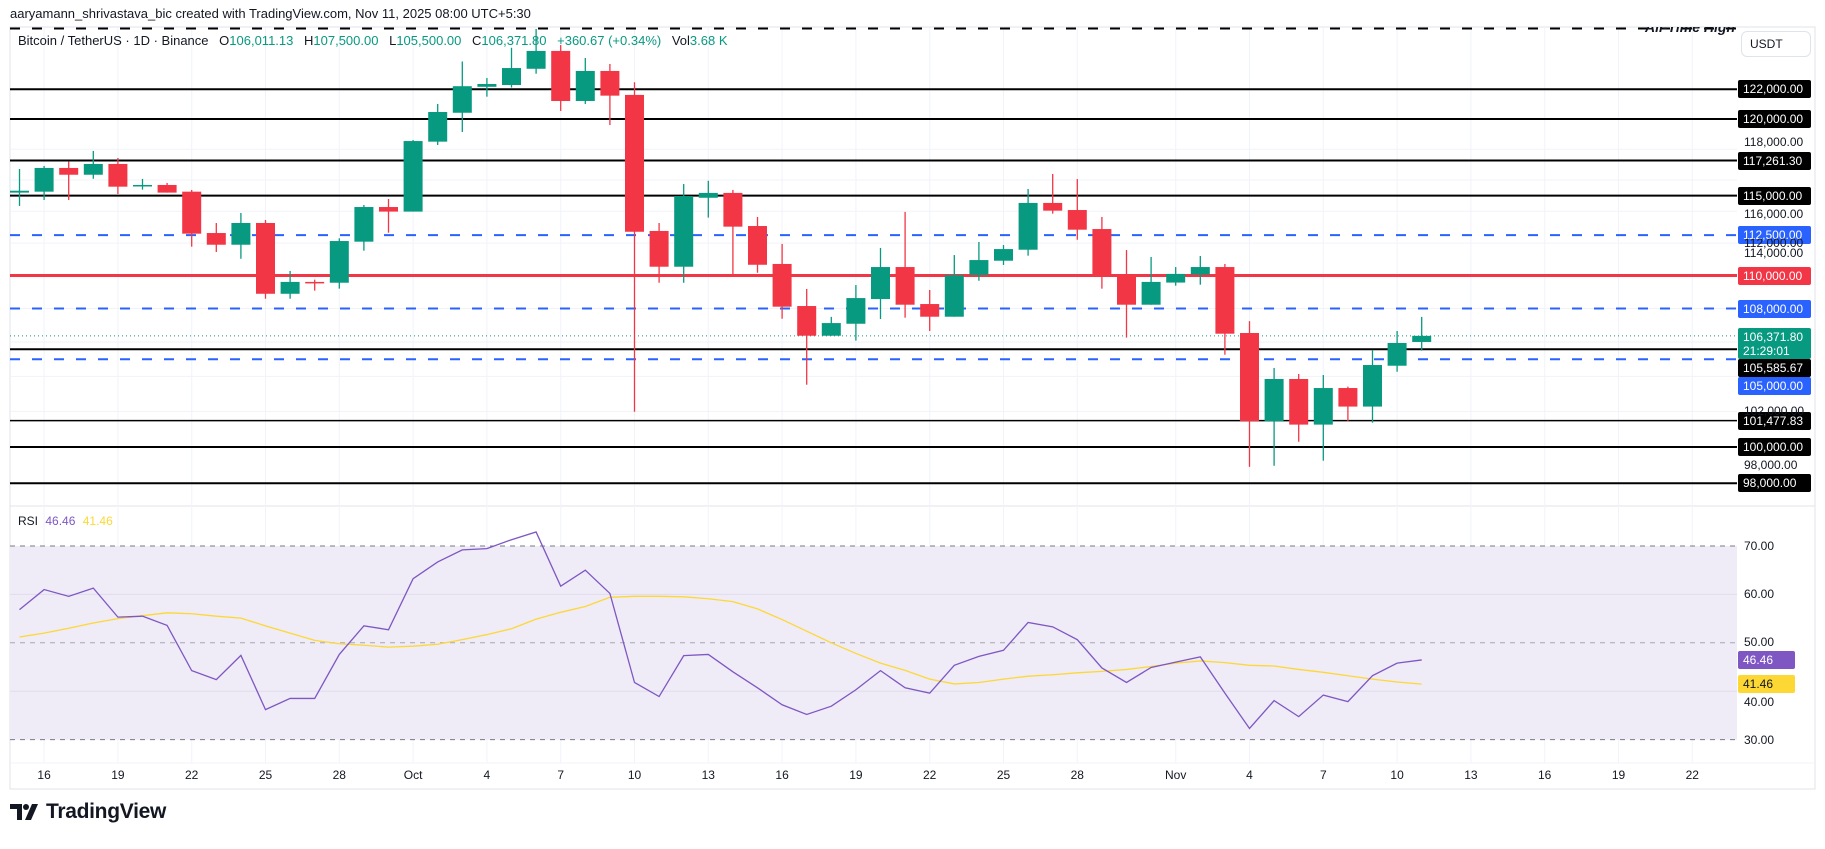  What do you see at coordinates (1774, 411) in the screenshot?
I see `price-axis-tick: 102,000.00` at bounding box center [1774, 411].